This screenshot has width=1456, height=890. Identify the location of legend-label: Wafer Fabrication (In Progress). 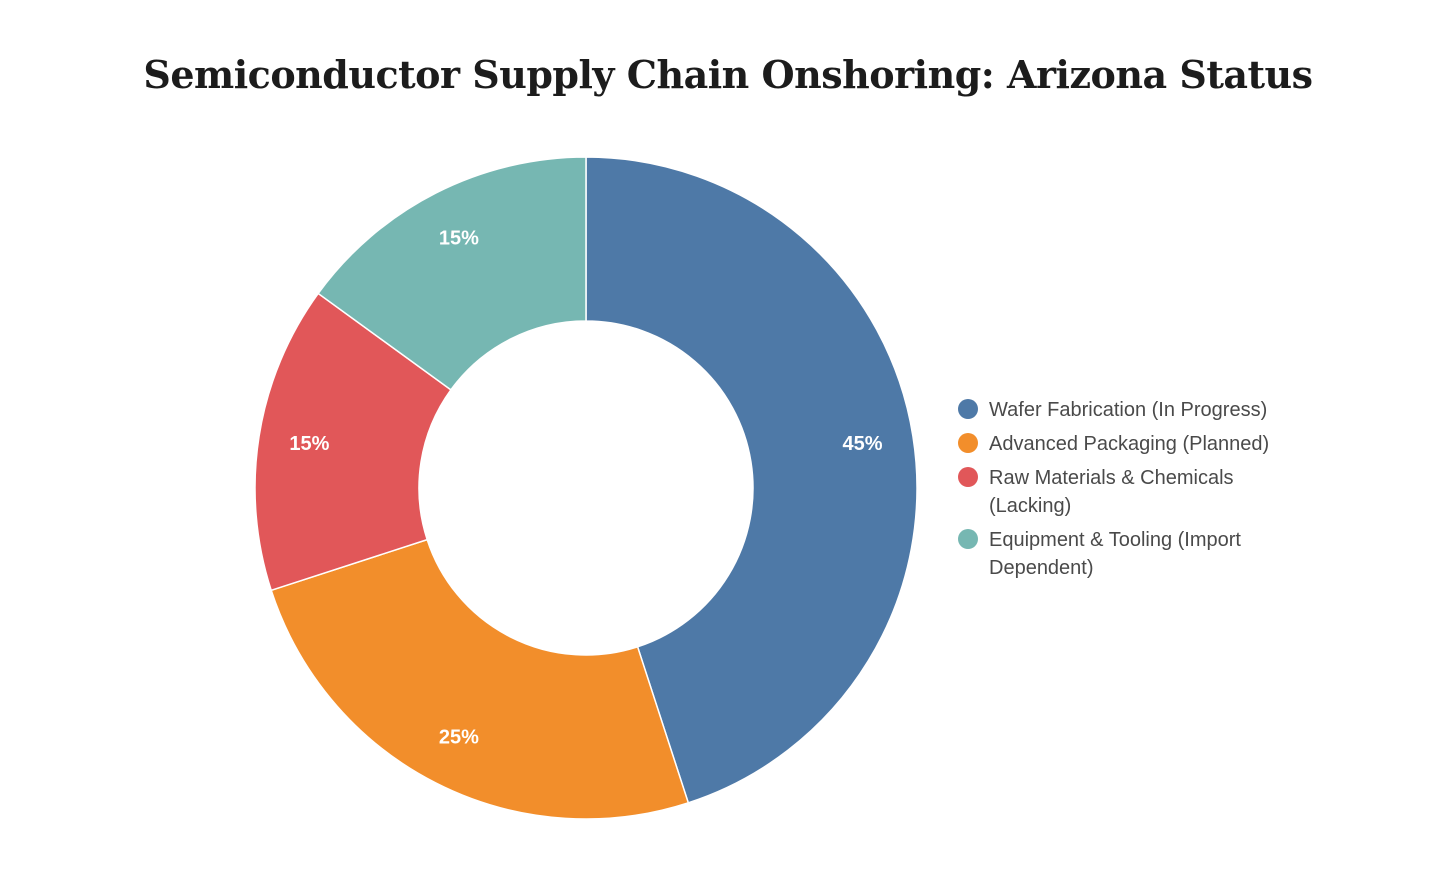
(1128, 410).